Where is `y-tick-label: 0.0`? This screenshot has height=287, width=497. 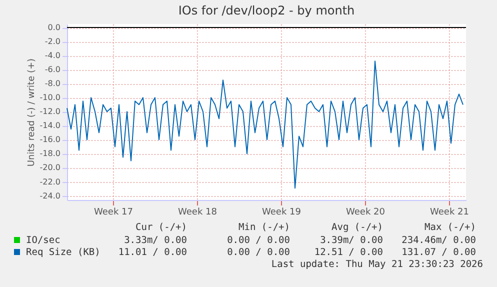
y-tick-label: 0.0 is located at coordinates (54, 27).